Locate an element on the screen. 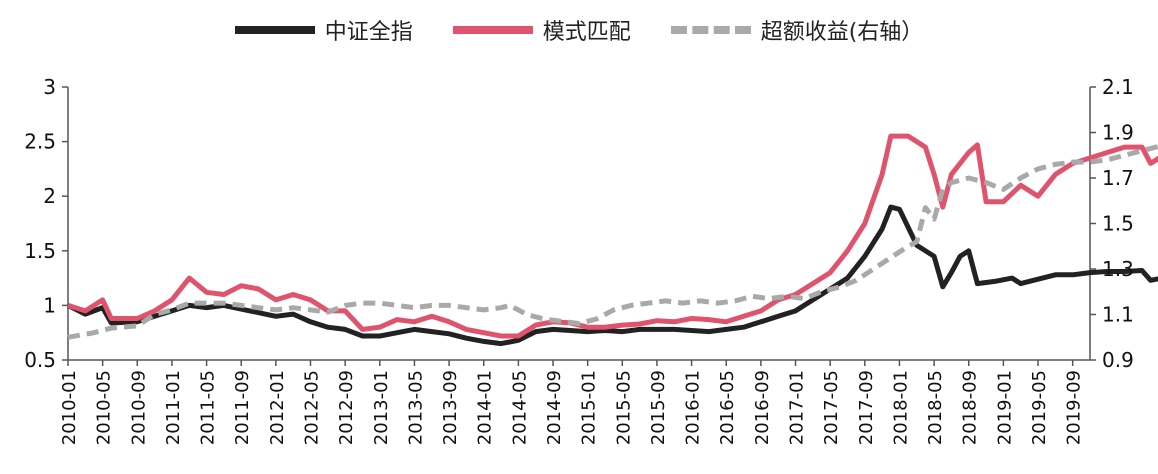 The width and height of the screenshot is (1158, 474). chart-legend: 中证全指 模式匹配 超额收益(右轴） is located at coordinates (579, 30).